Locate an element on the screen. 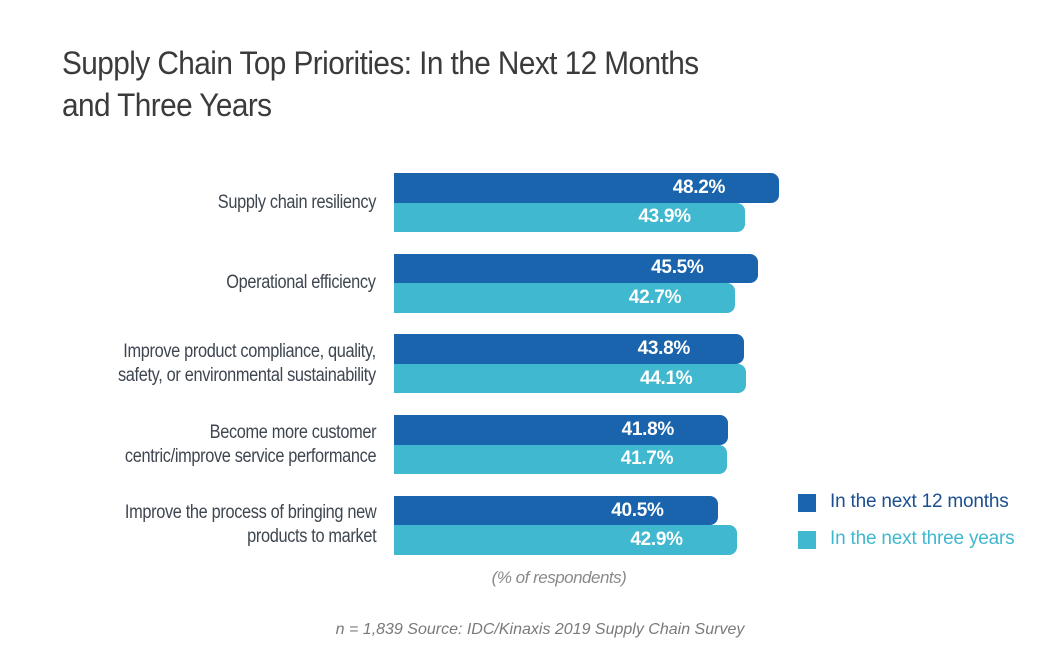 Image resolution: width=1064 pixels, height=668 pixels. legend-label: In the next 12 months is located at coordinates (919, 501).